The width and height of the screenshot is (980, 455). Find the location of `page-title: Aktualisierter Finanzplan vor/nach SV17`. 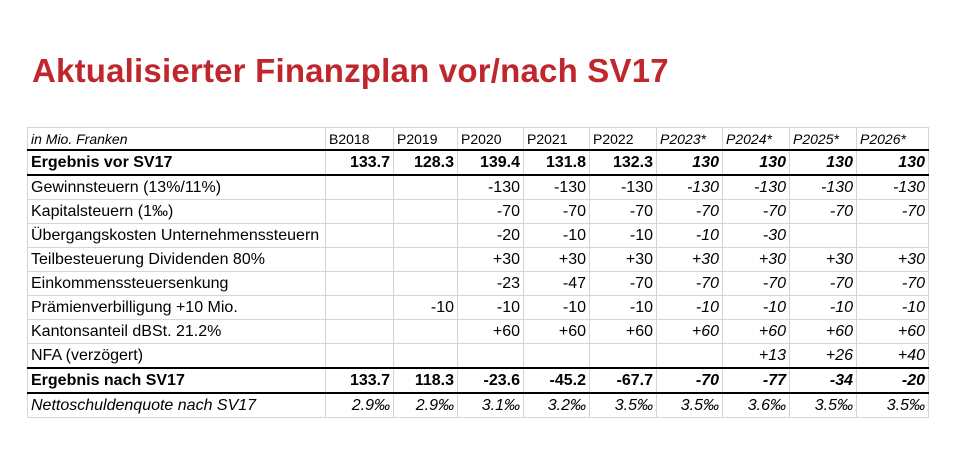

page-title: Aktualisierter Finanzplan vor/nach SV17 is located at coordinates (350, 70).